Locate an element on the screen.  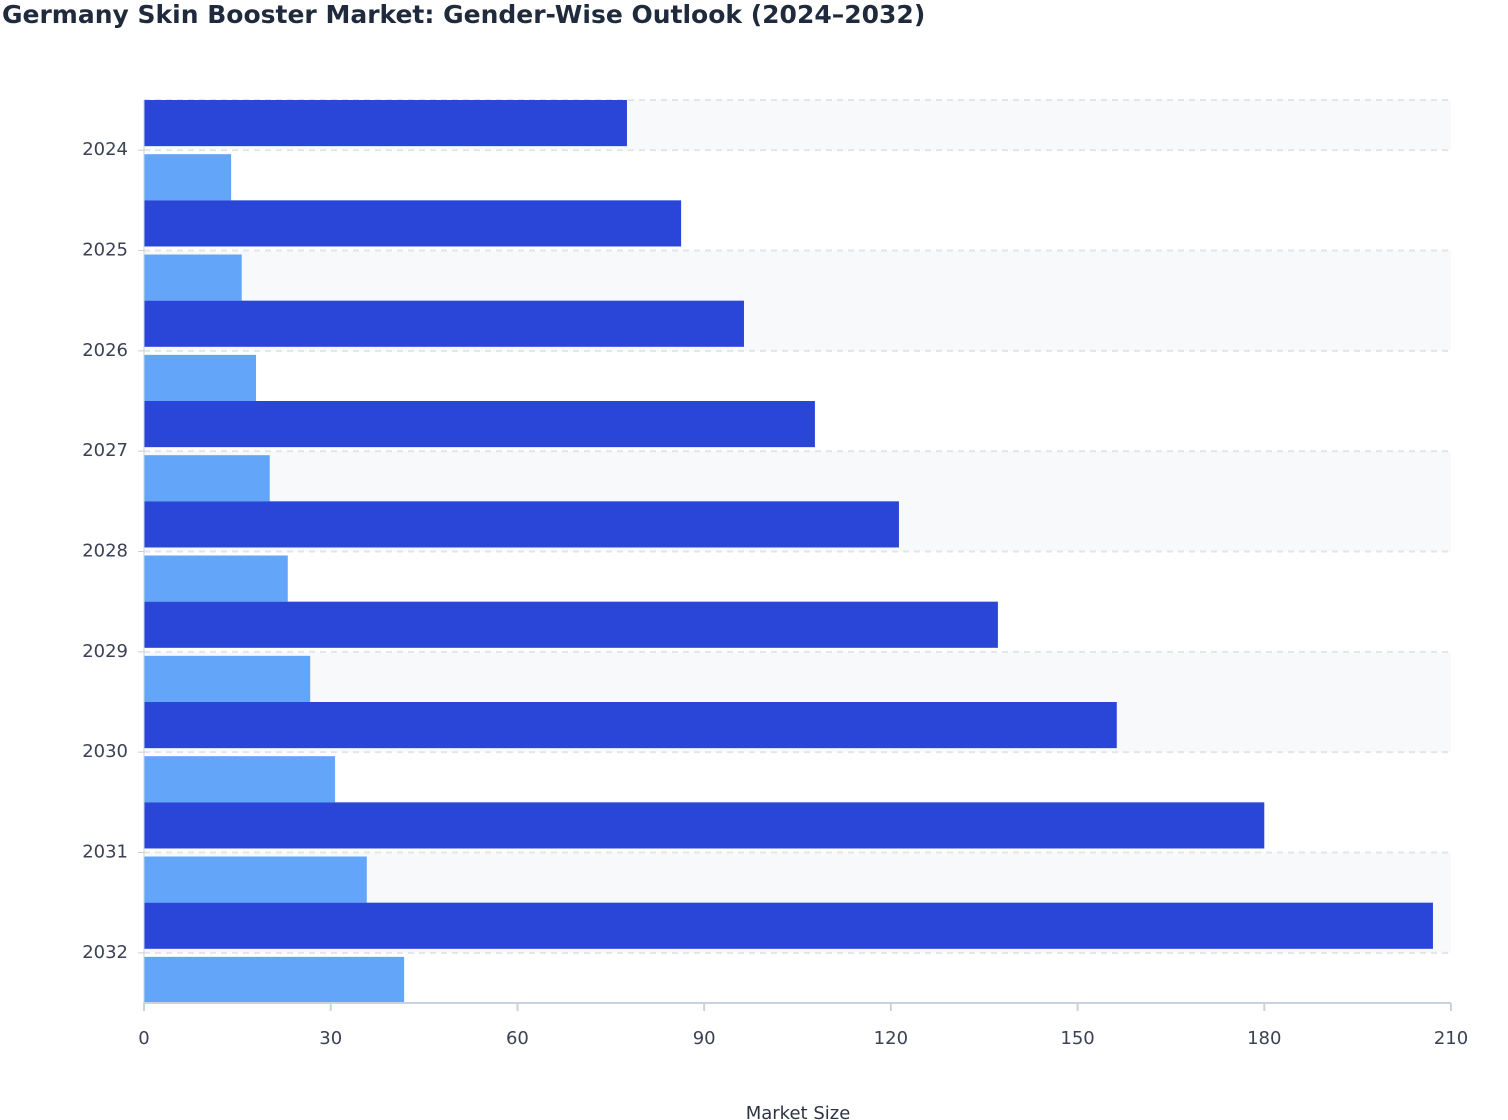
x-tick-label: 30 is located at coordinates (330, 1038).